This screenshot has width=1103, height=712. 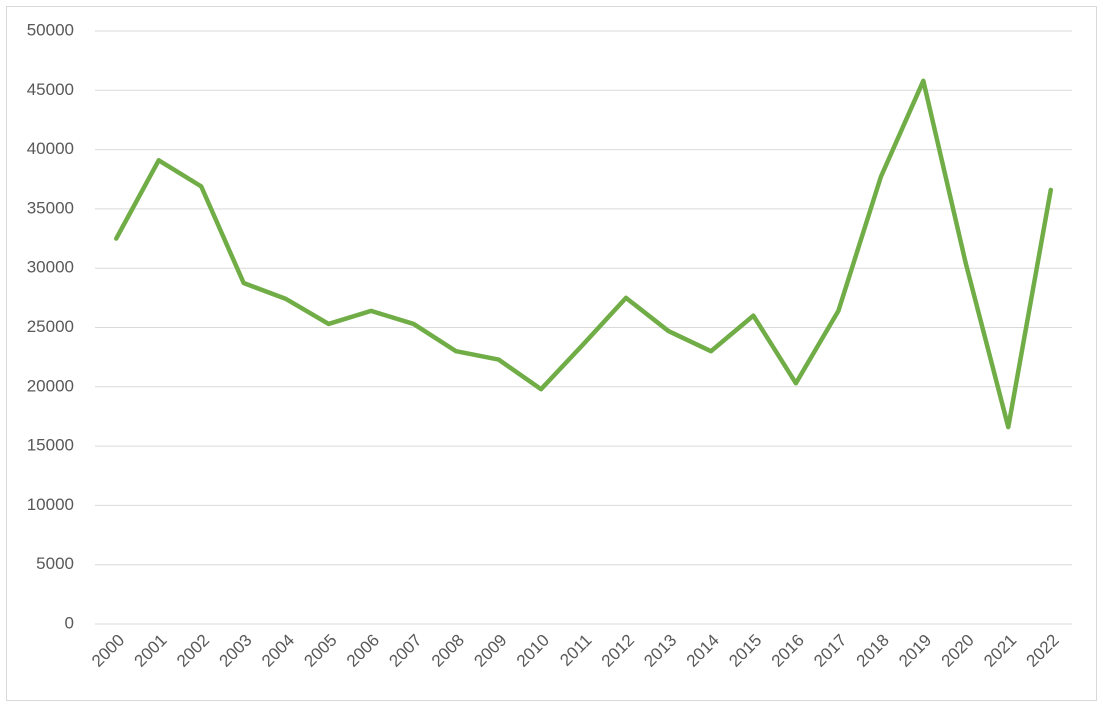 What do you see at coordinates (69, 622) in the screenshot?
I see `y-tick-label: 0` at bounding box center [69, 622].